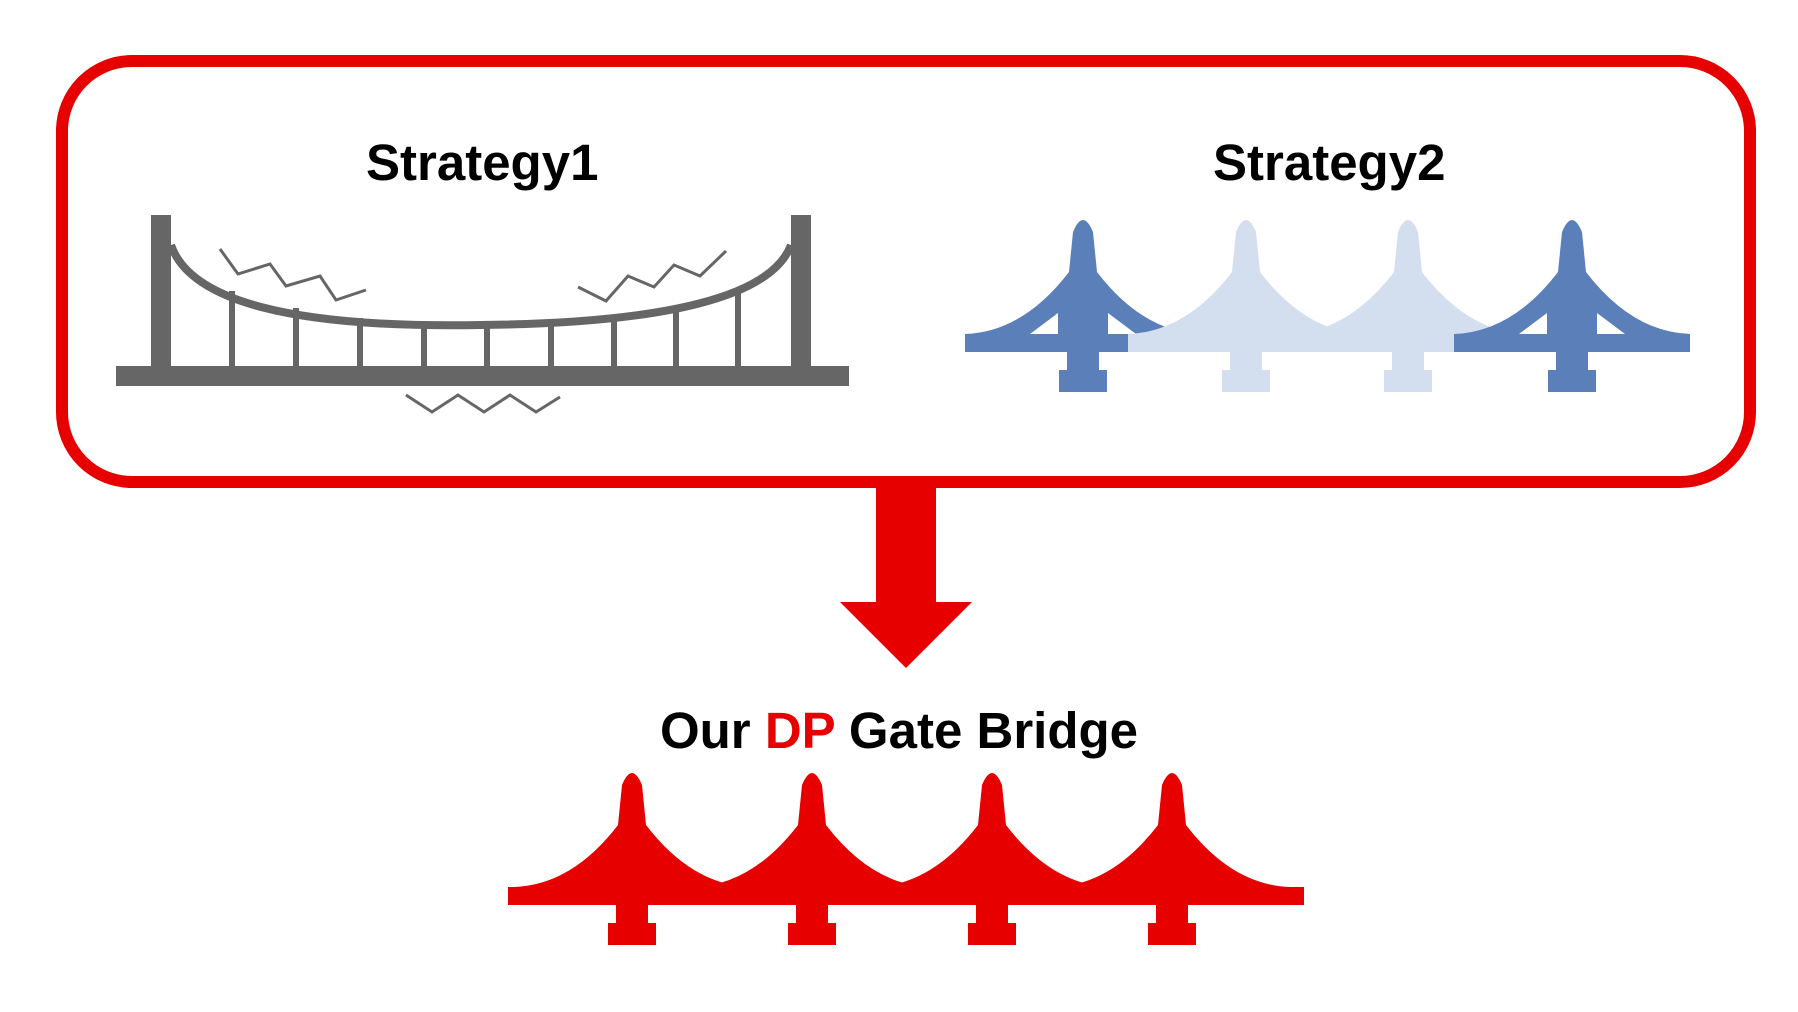 The height and width of the screenshot is (1012, 1798). What do you see at coordinates (1329, 162) in the screenshot?
I see `strategy2-title: Strategy2` at bounding box center [1329, 162].